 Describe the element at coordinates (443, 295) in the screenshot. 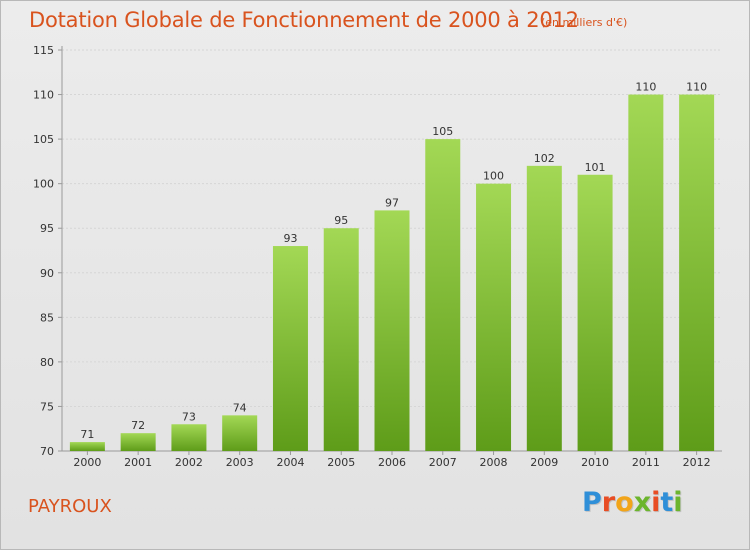

I see `bar-2007` at that location.